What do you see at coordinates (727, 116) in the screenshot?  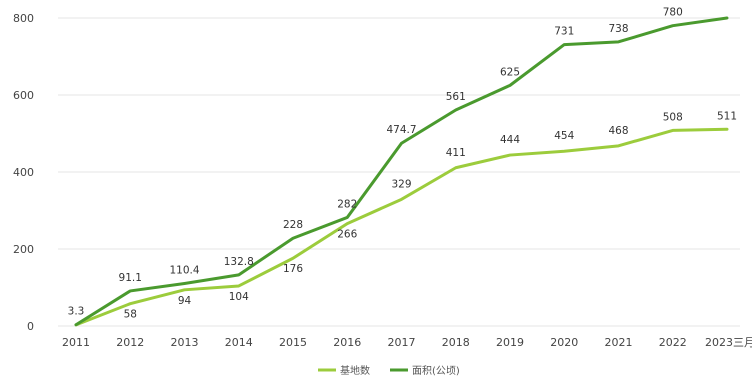 I see `data-label: 511` at bounding box center [727, 116].